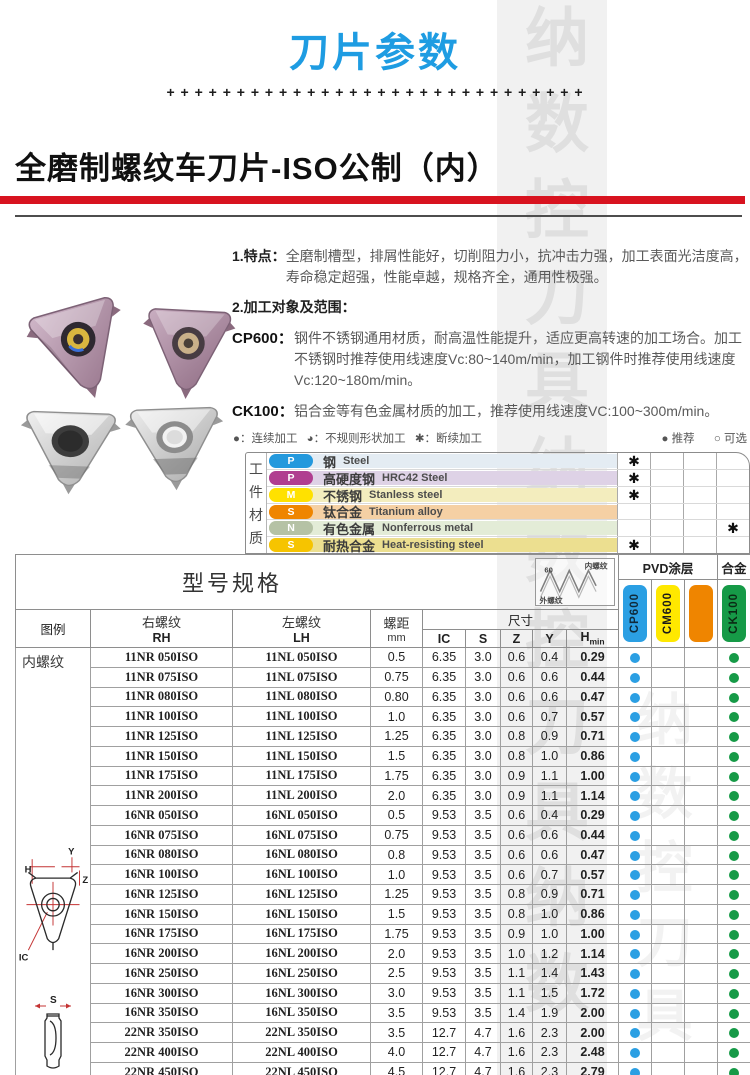 The width and height of the screenshot is (750, 1075). Describe the element at coordinates (24, 958) in the screenshot. I see `dim-ic-label: IC` at that location.